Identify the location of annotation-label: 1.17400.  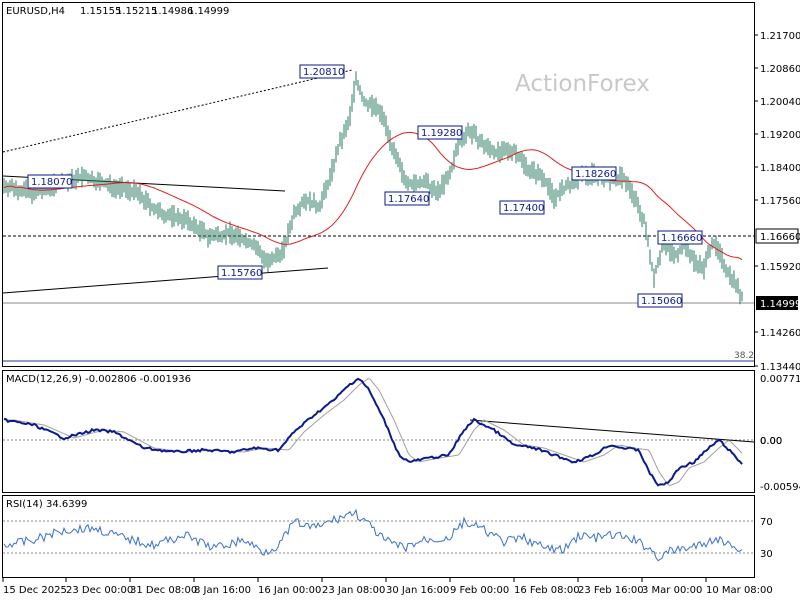
(523, 208).